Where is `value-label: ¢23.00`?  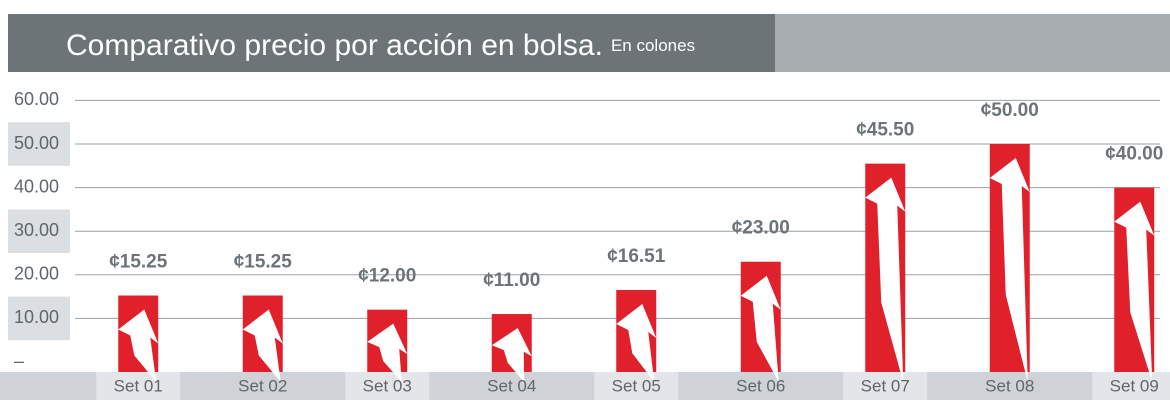 value-label: ¢23.00 is located at coordinates (761, 228).